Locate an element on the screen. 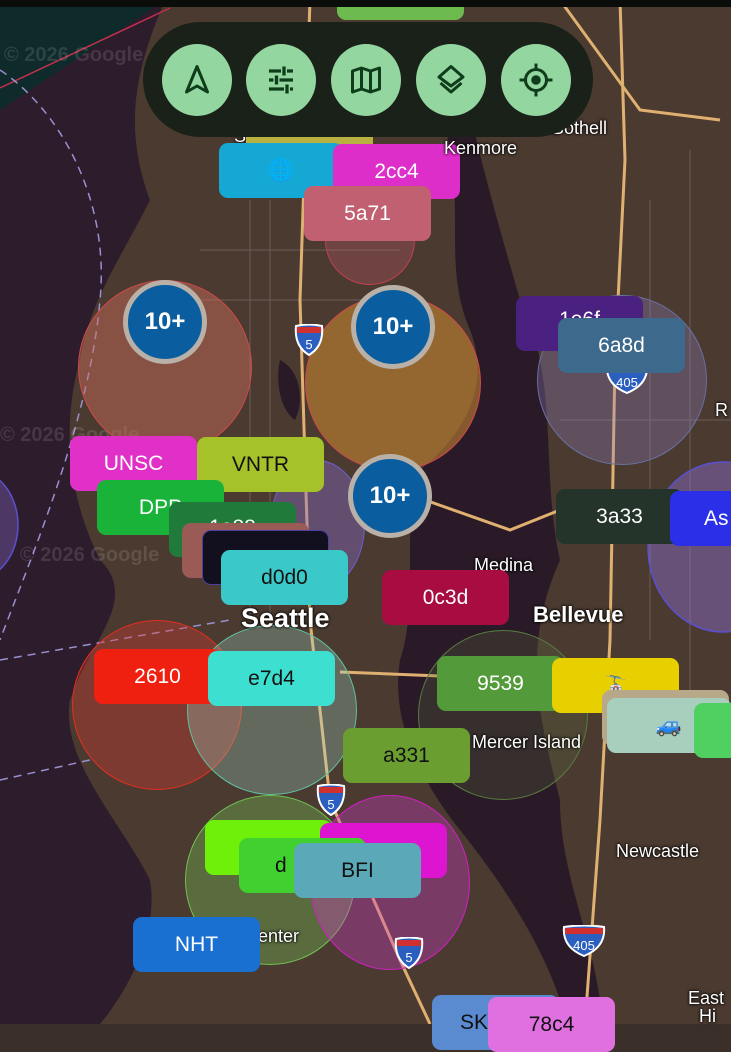 This screenshot has width=731, height=1052. water-teal is located at coordinates (82, 55).